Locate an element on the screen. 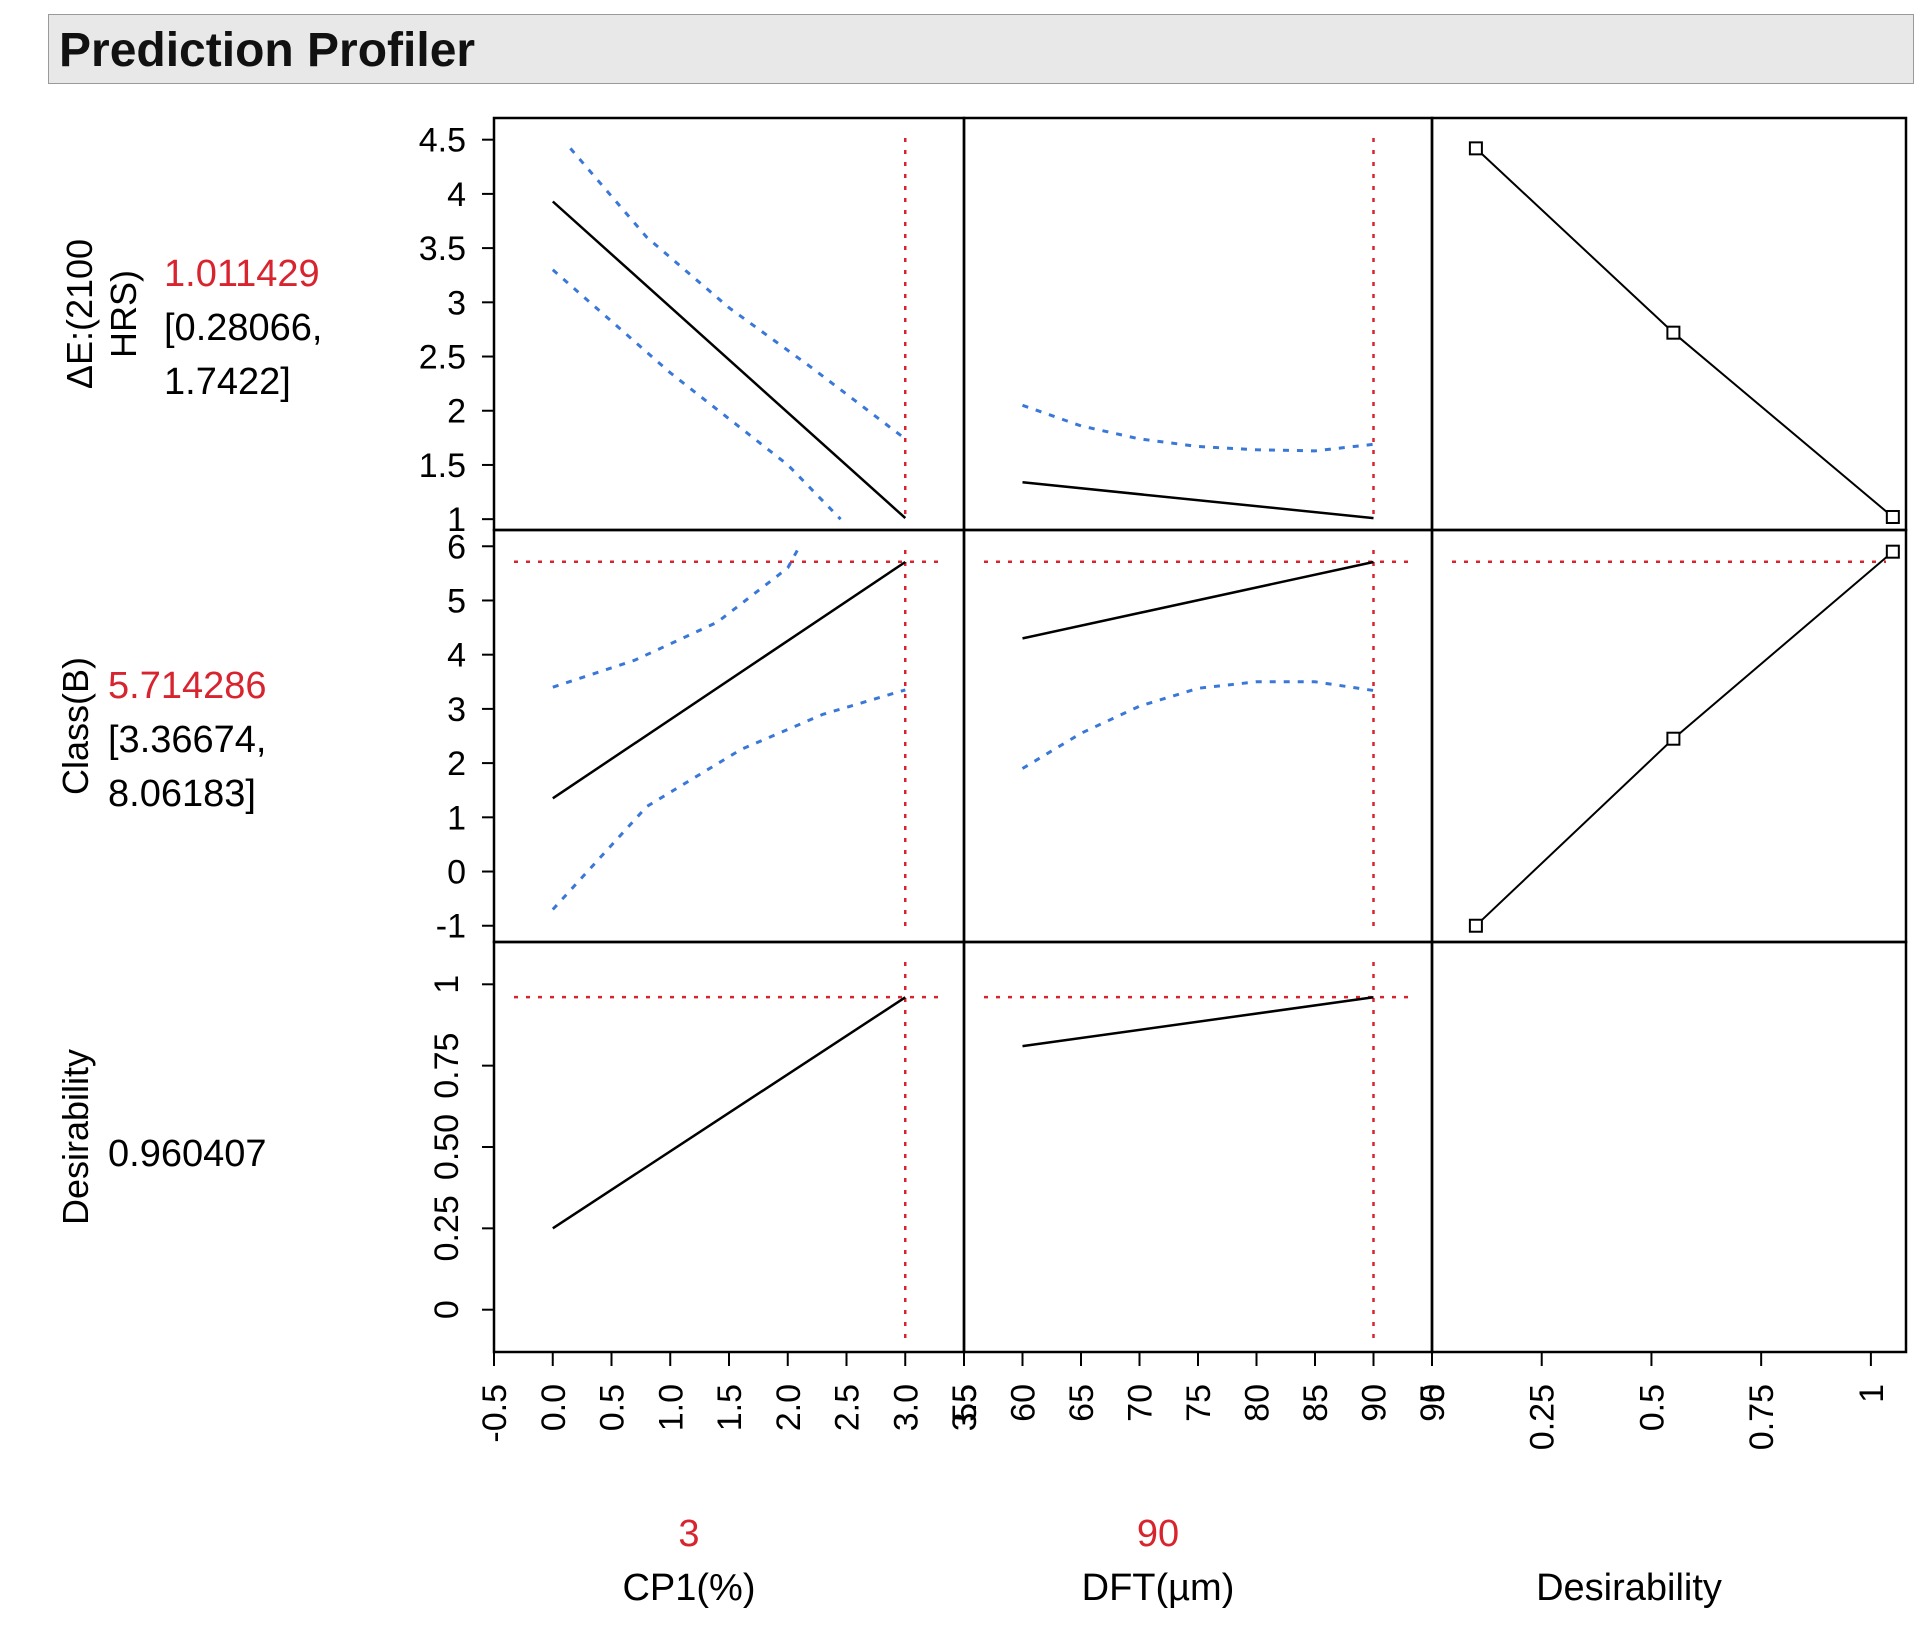  xtick-label-c1-7: 90 is located at coordinates (1375, 1403).